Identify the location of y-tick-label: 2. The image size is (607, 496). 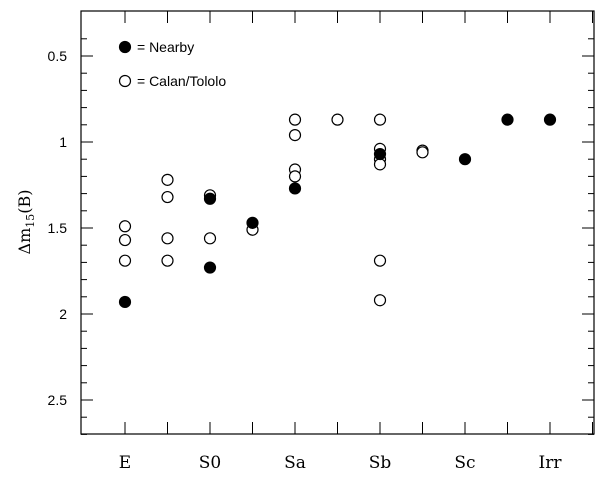
(63, 314).